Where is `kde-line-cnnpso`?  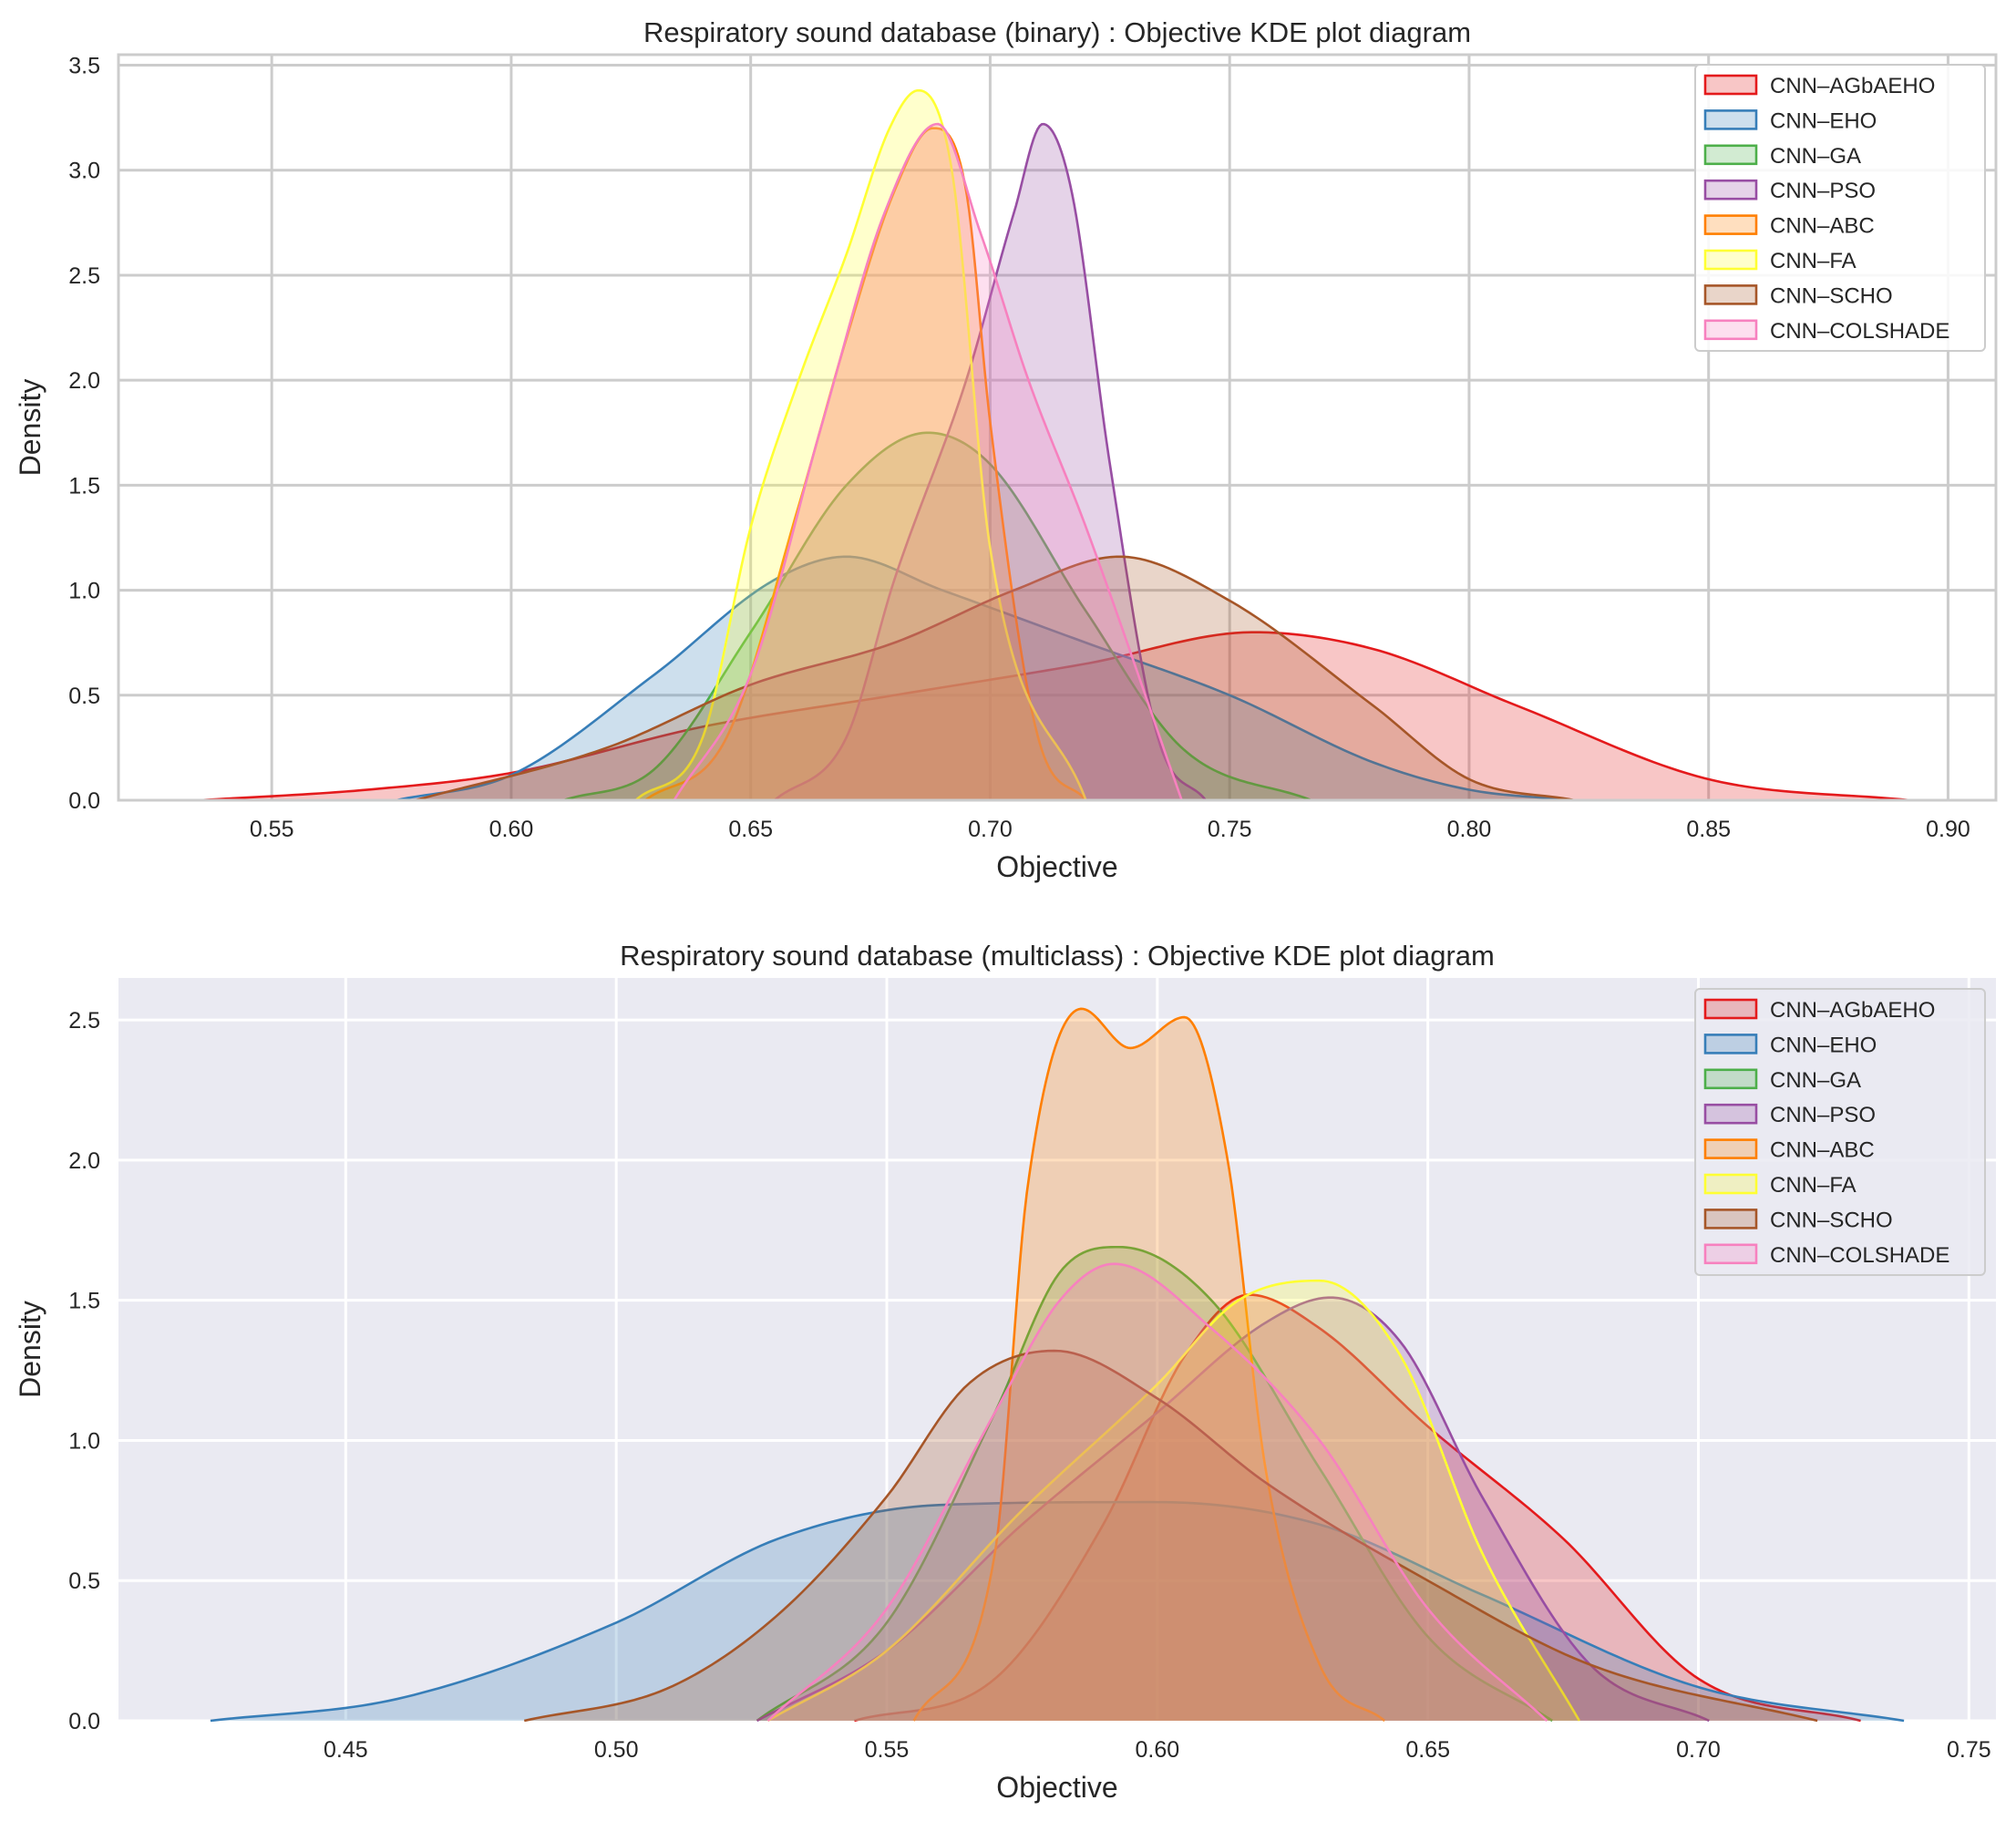
kde-line-cnnpso is located at coordinates (991, 461).